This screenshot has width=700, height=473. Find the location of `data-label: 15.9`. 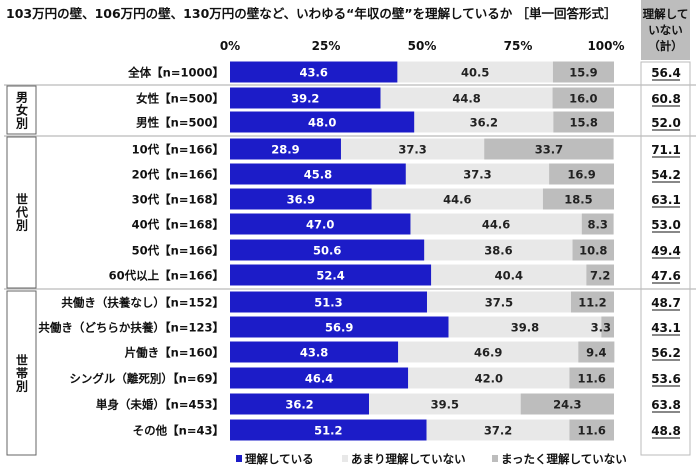

data-label: 15.9 is located at coordinates (583, 73).